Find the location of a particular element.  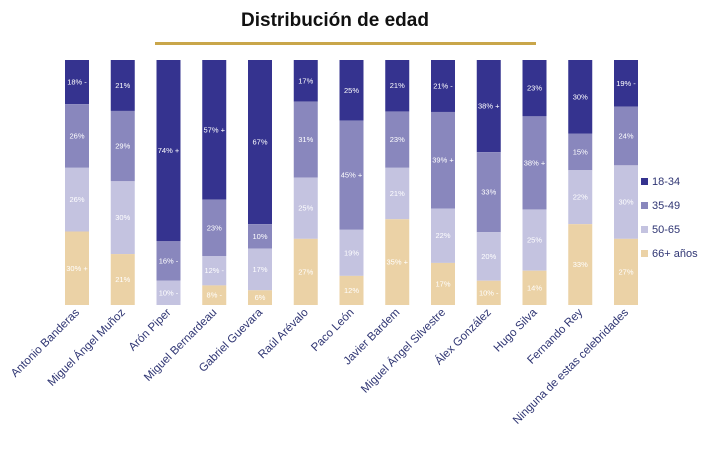

data-label: 29% is located at coordinates (122, 146).